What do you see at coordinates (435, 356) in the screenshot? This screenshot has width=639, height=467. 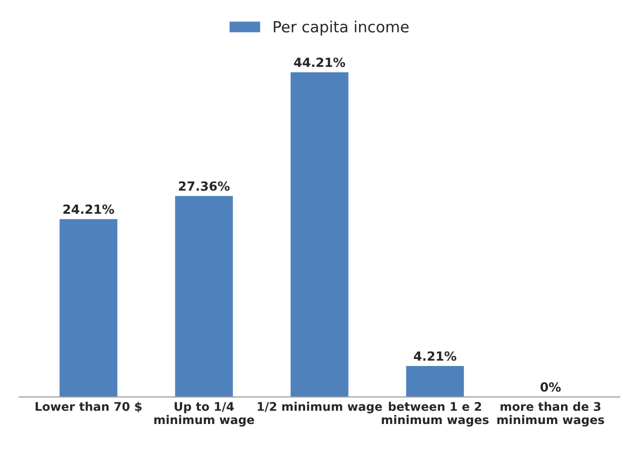 I see `data-label: 4.21%` at bounding box center [435, 356].